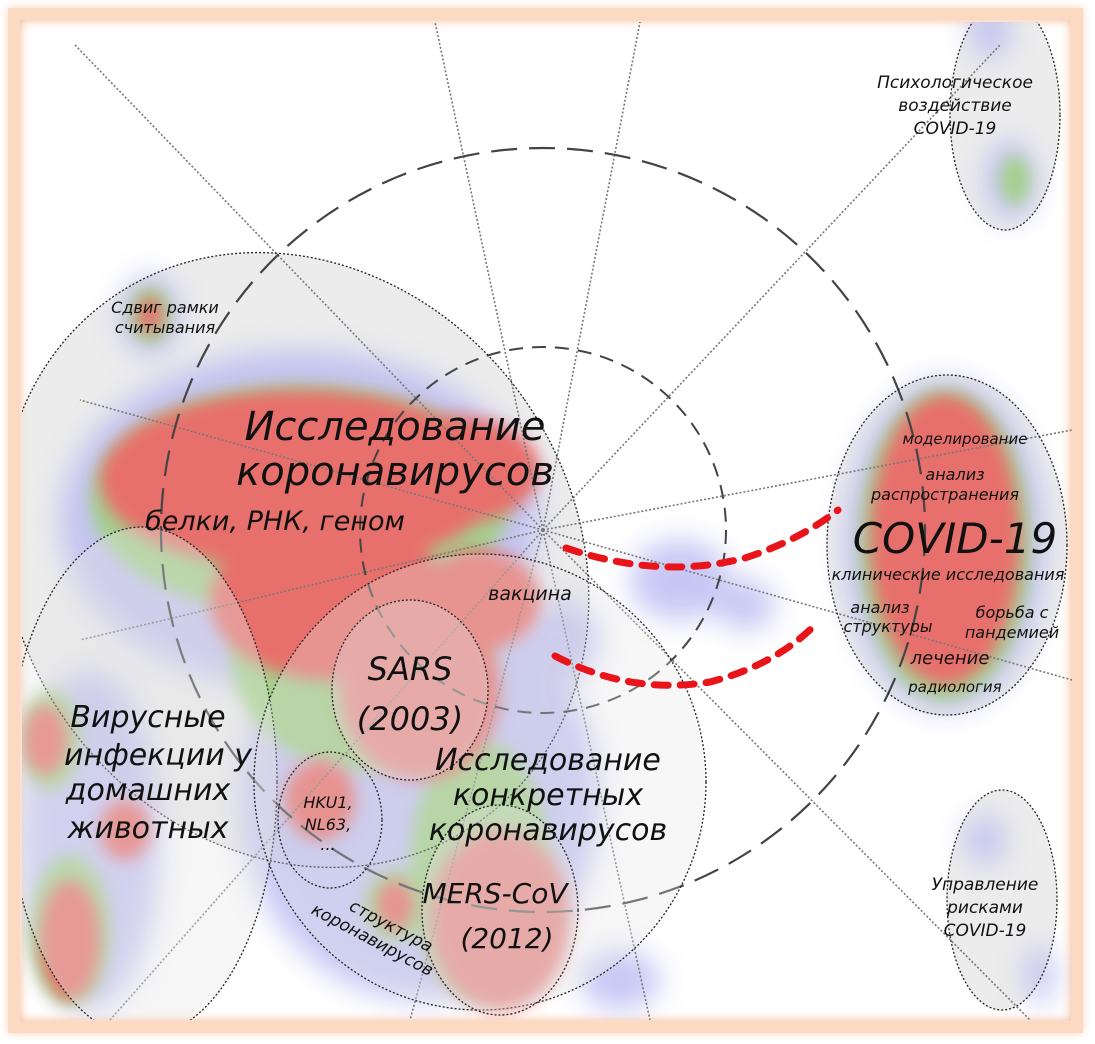 This screenshot has height=1044, width=1095. Describe the element at coordinates (506, 938) in the screenshot. I see `label-mers-2: (2012)` at that location.